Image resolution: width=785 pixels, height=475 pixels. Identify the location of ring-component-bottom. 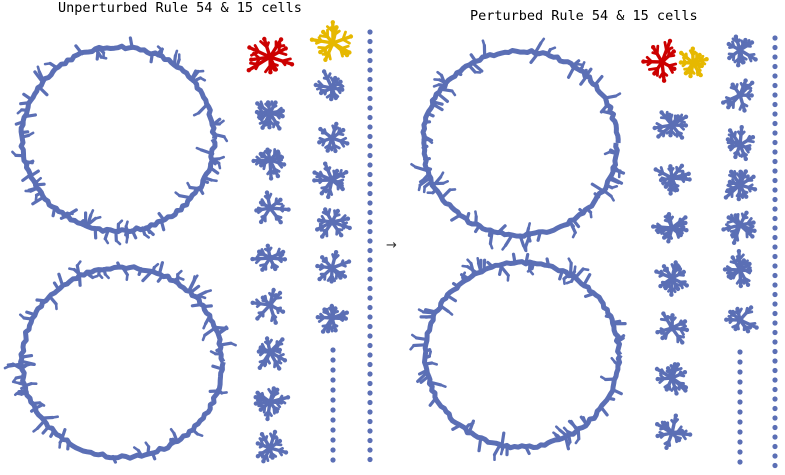
(518, 357).